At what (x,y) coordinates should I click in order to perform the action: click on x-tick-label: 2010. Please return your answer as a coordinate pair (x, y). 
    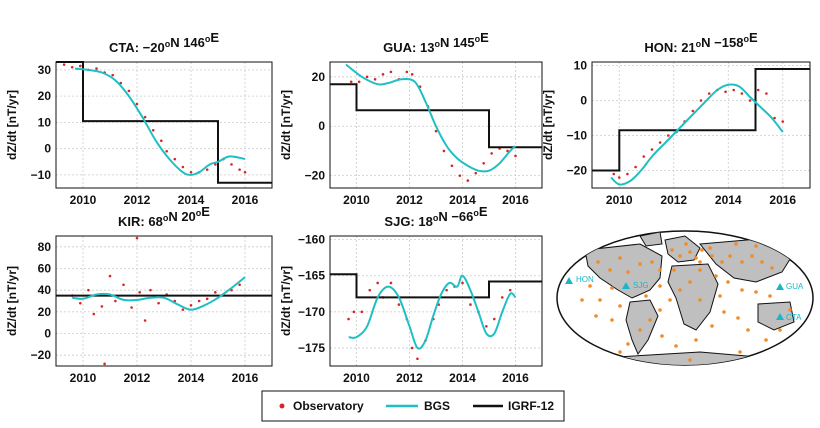
    Looking at the image, I should click on (619, 200).